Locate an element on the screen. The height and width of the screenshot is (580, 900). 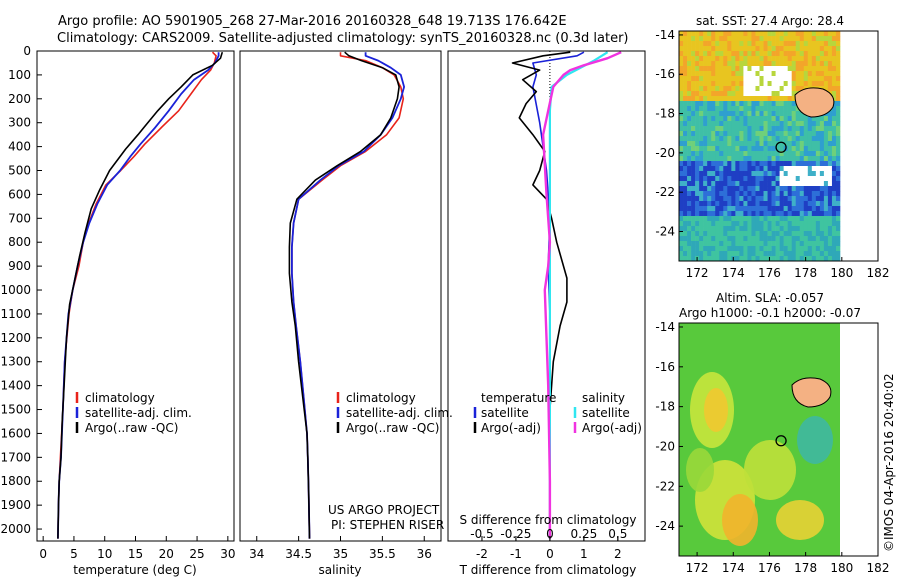
difference-plot-area is located at coordinates (566, 296).